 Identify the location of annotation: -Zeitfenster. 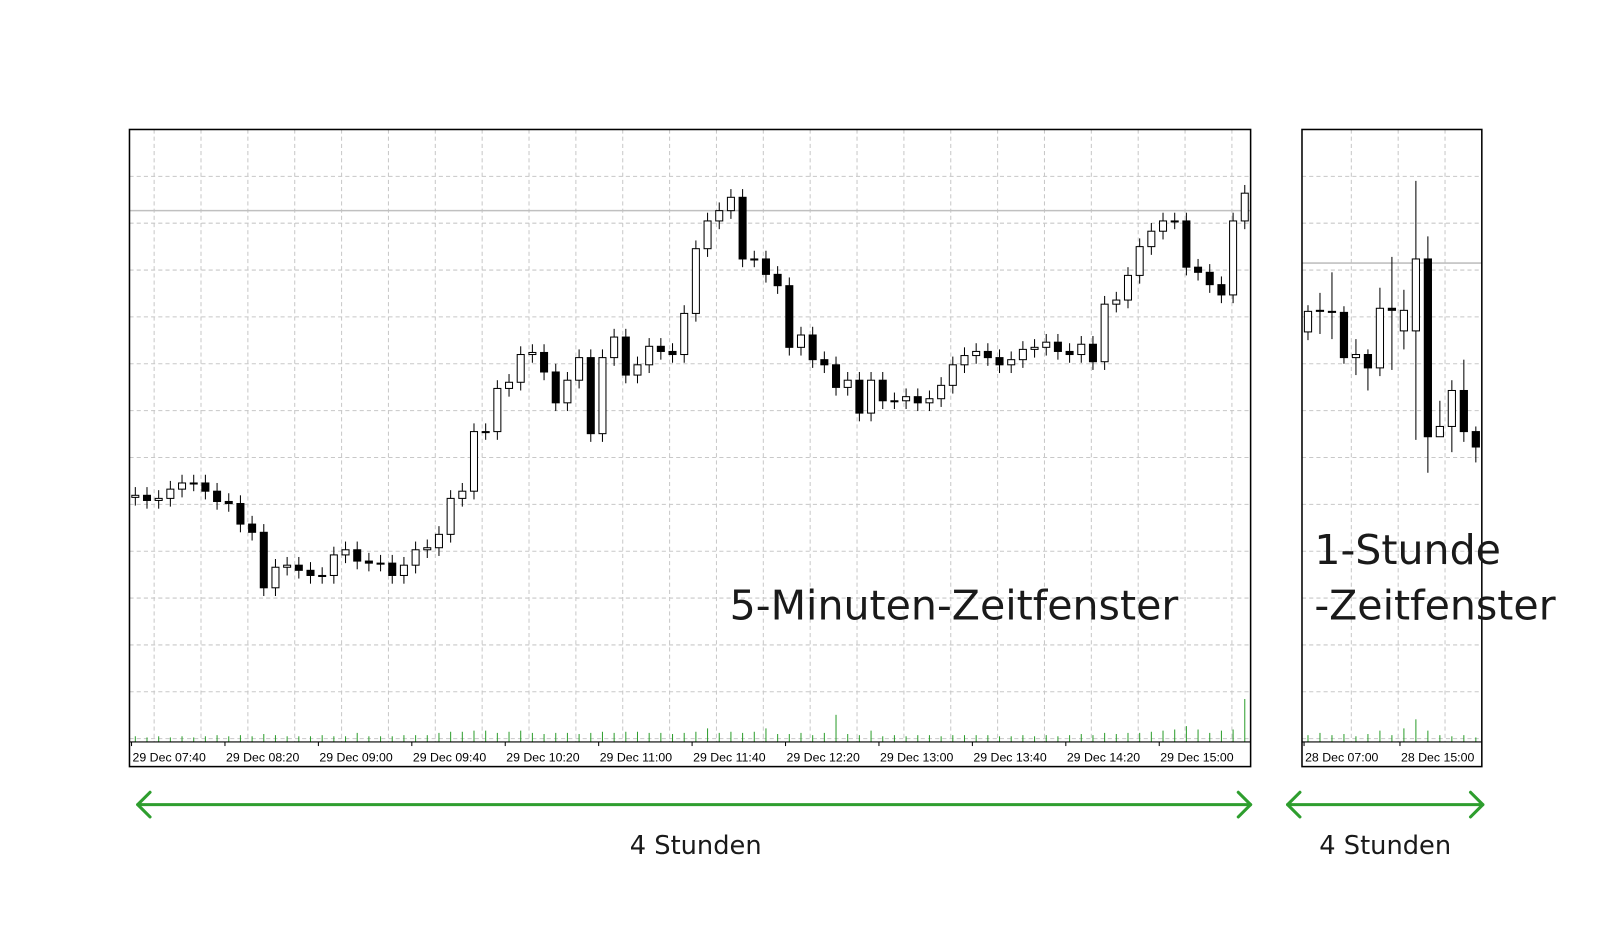
(1434, 606).